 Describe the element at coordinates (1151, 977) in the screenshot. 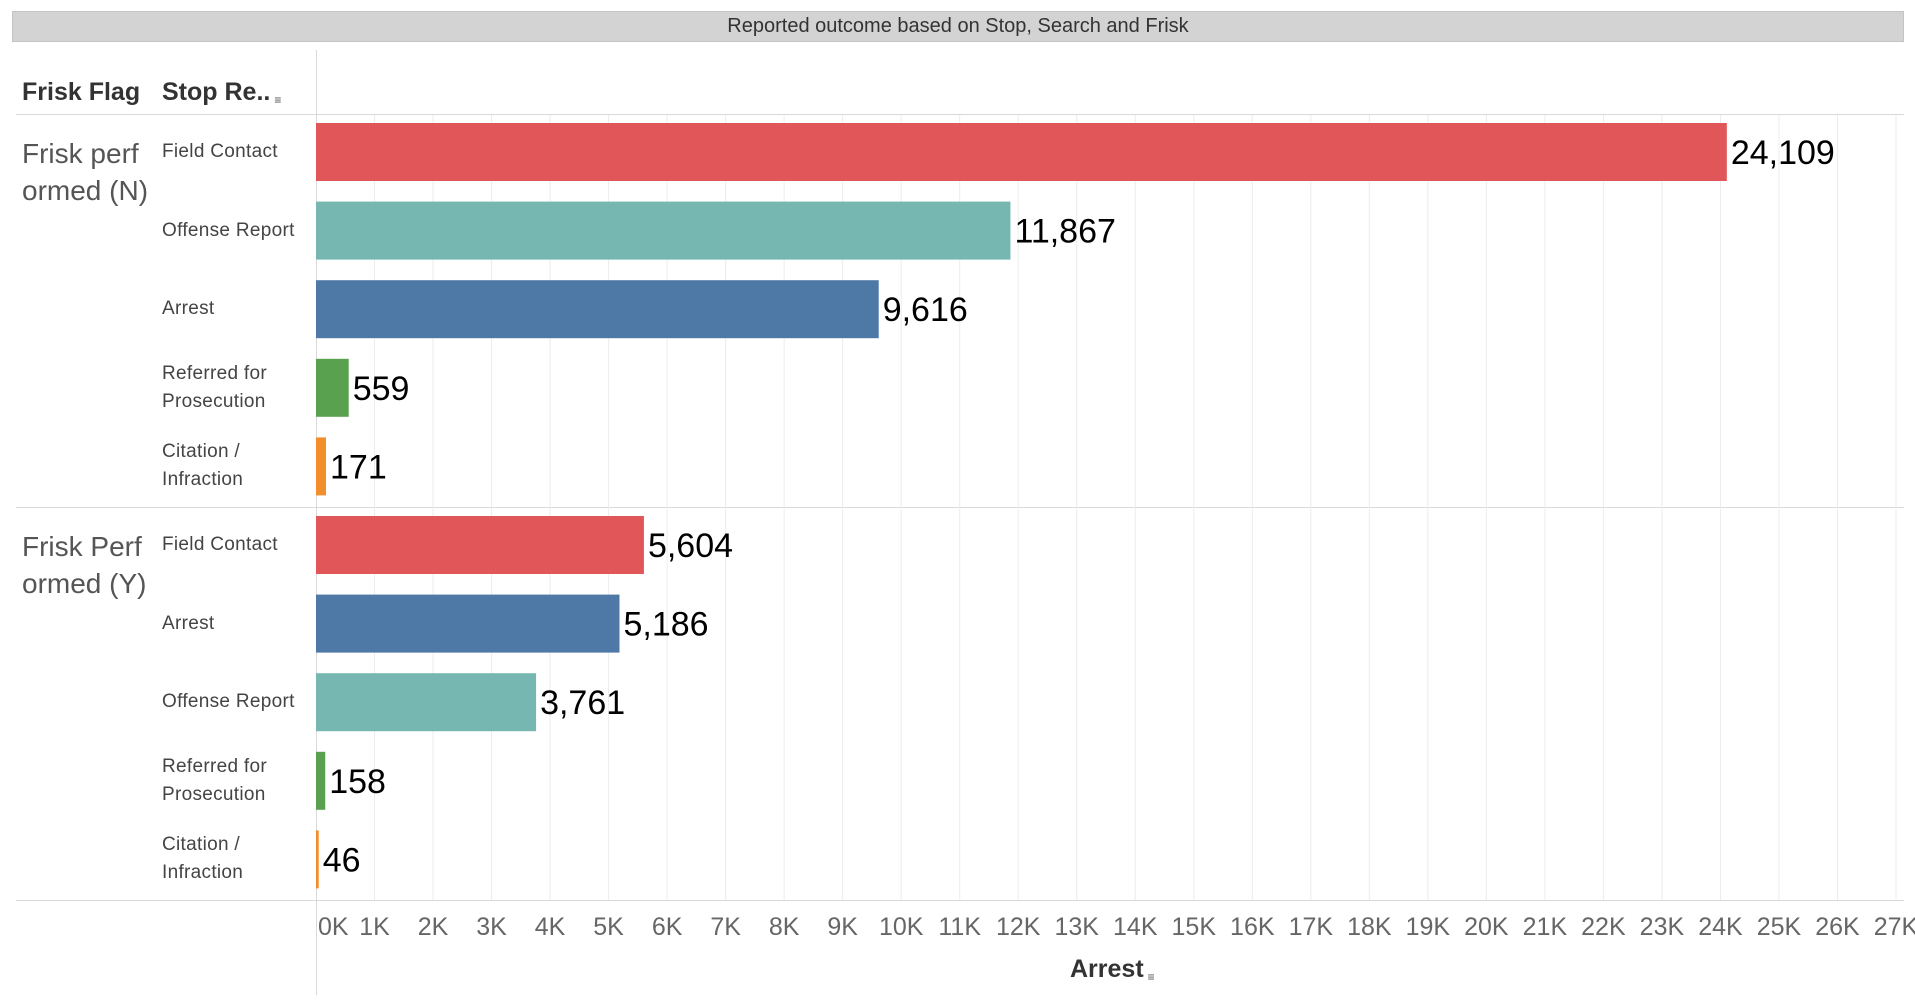

I see `axis-sort-icon: ≡` at that location.